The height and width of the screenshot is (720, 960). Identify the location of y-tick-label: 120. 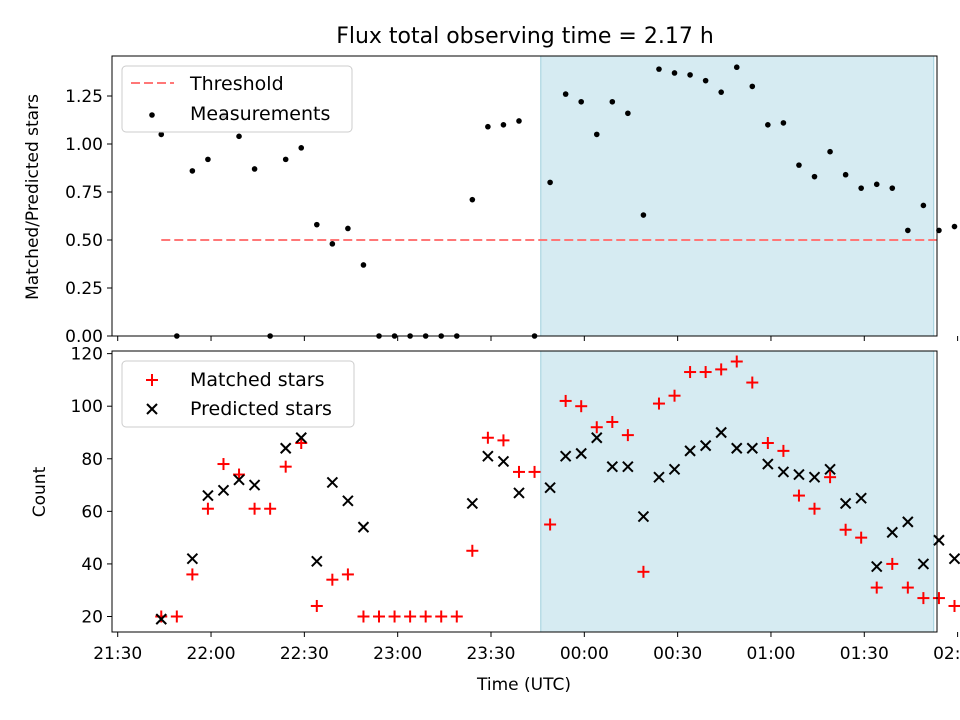
(87, 355).